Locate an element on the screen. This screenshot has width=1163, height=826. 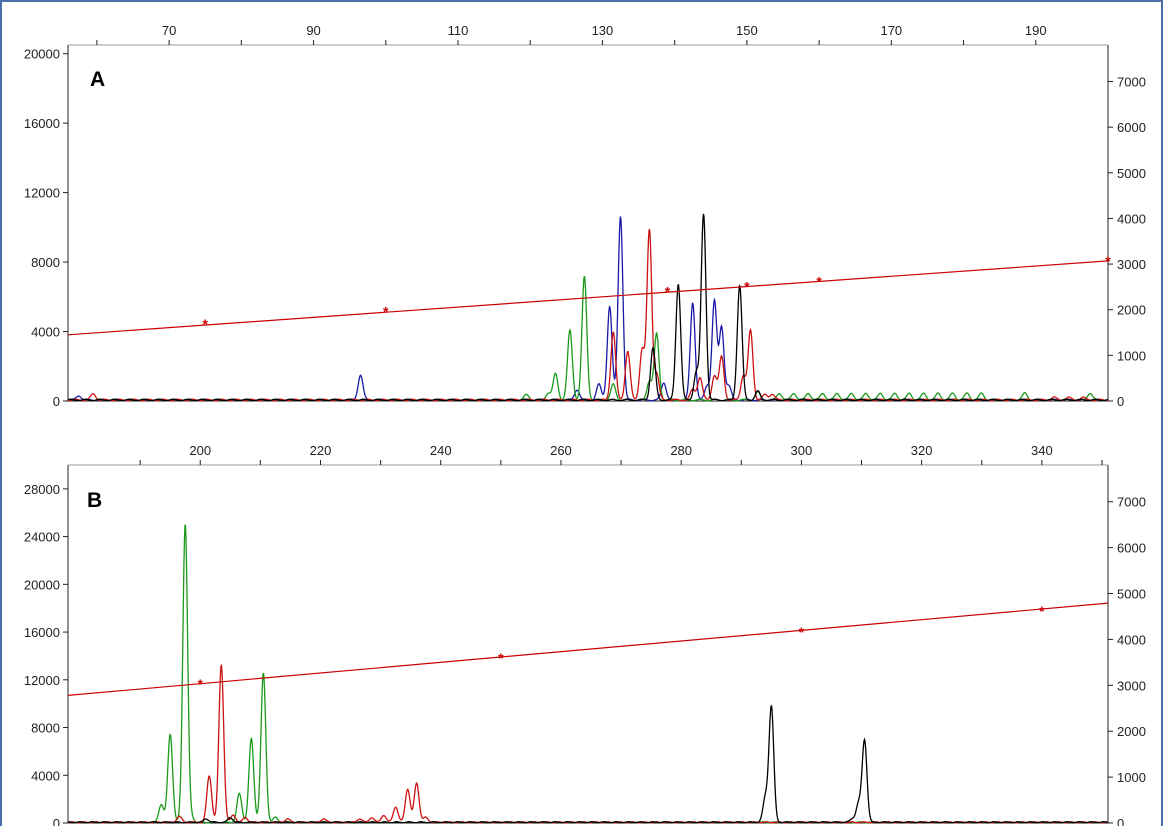
panel-b-y-right-tick-label: 4000 is located at coordinates (1131, 639).